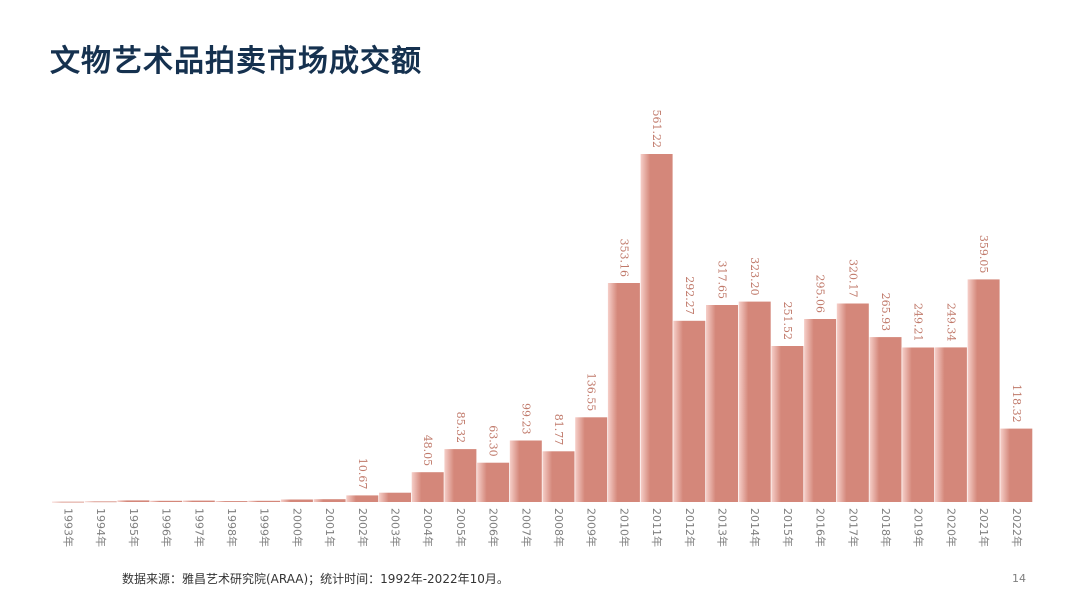 This screenshot has width=1080, height=607. I want to click on value-label-2020年: 249.34, so click(950, 322).